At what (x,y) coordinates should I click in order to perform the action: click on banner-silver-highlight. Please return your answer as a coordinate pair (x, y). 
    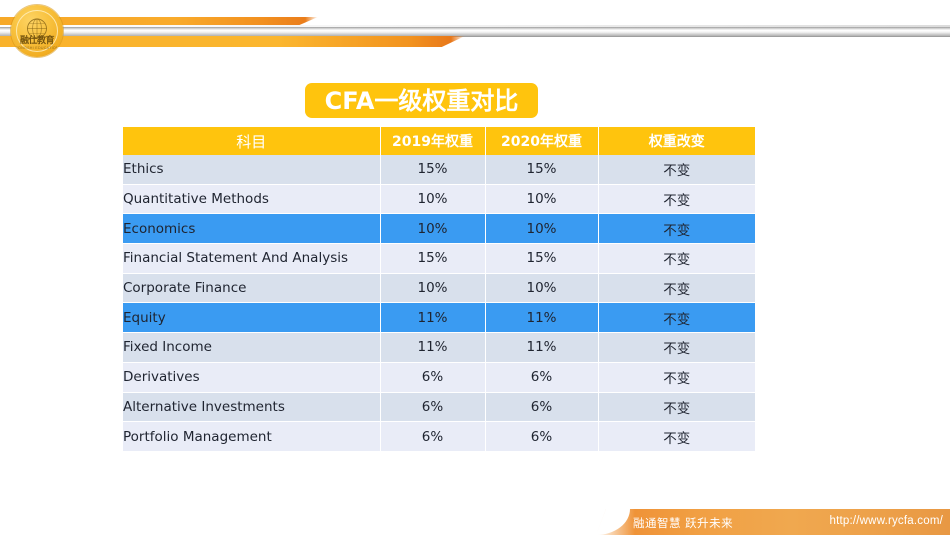
    Looking at the image, I should click on (475, 26).